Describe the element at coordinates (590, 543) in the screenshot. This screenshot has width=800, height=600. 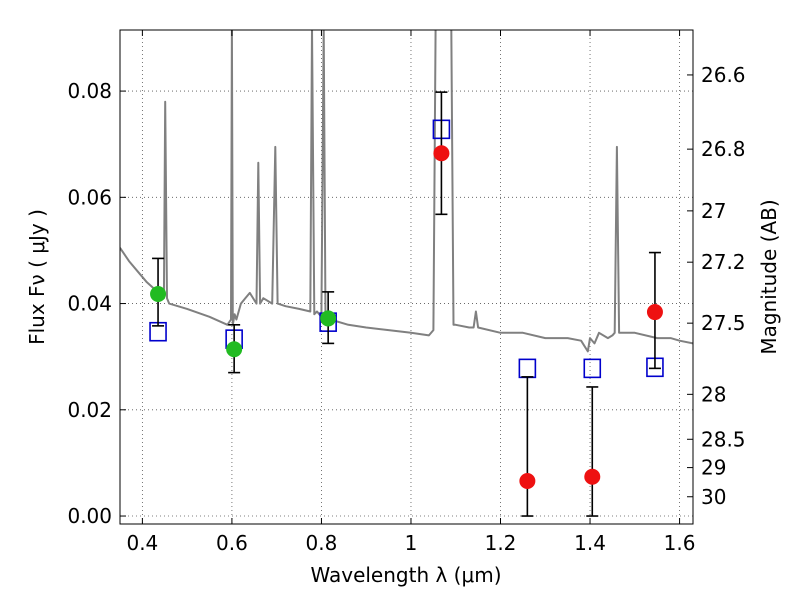
I see `x-tick-label: 1.4` at that location.